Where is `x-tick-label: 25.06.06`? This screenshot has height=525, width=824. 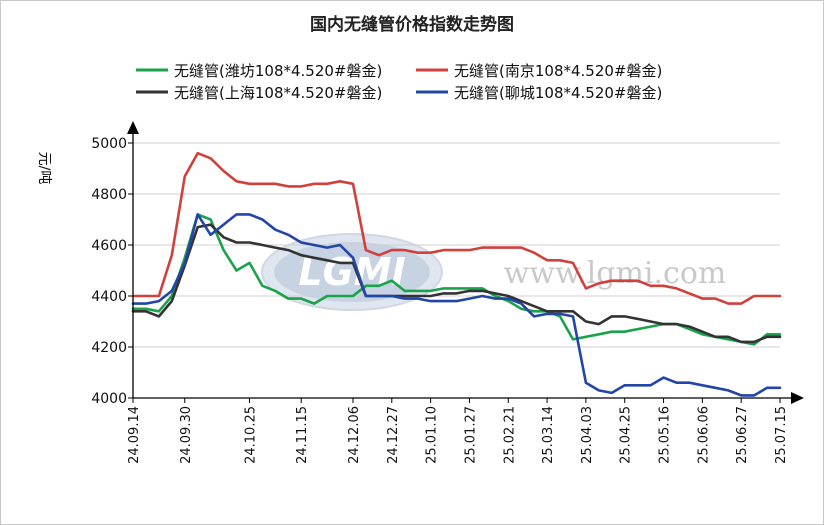 x-tick-label: 25.06.06 is located at coordinates (703, 435).